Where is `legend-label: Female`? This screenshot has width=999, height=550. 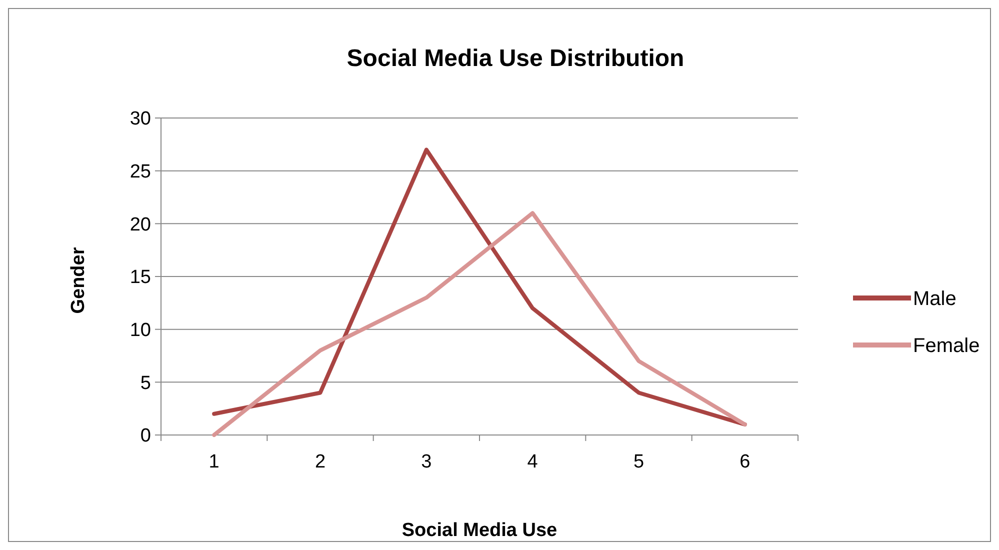 legend-label: Female is located at coordinates (946, 346).